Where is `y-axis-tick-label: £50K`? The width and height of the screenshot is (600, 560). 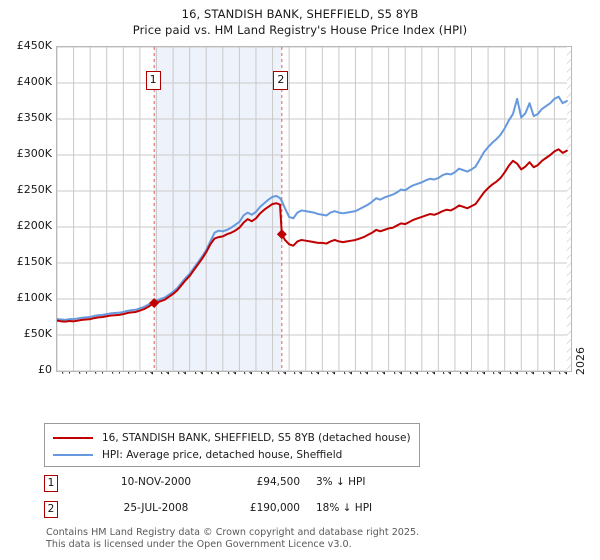 y-axis-tick-label: £50K is located at coordinates (37, 333).